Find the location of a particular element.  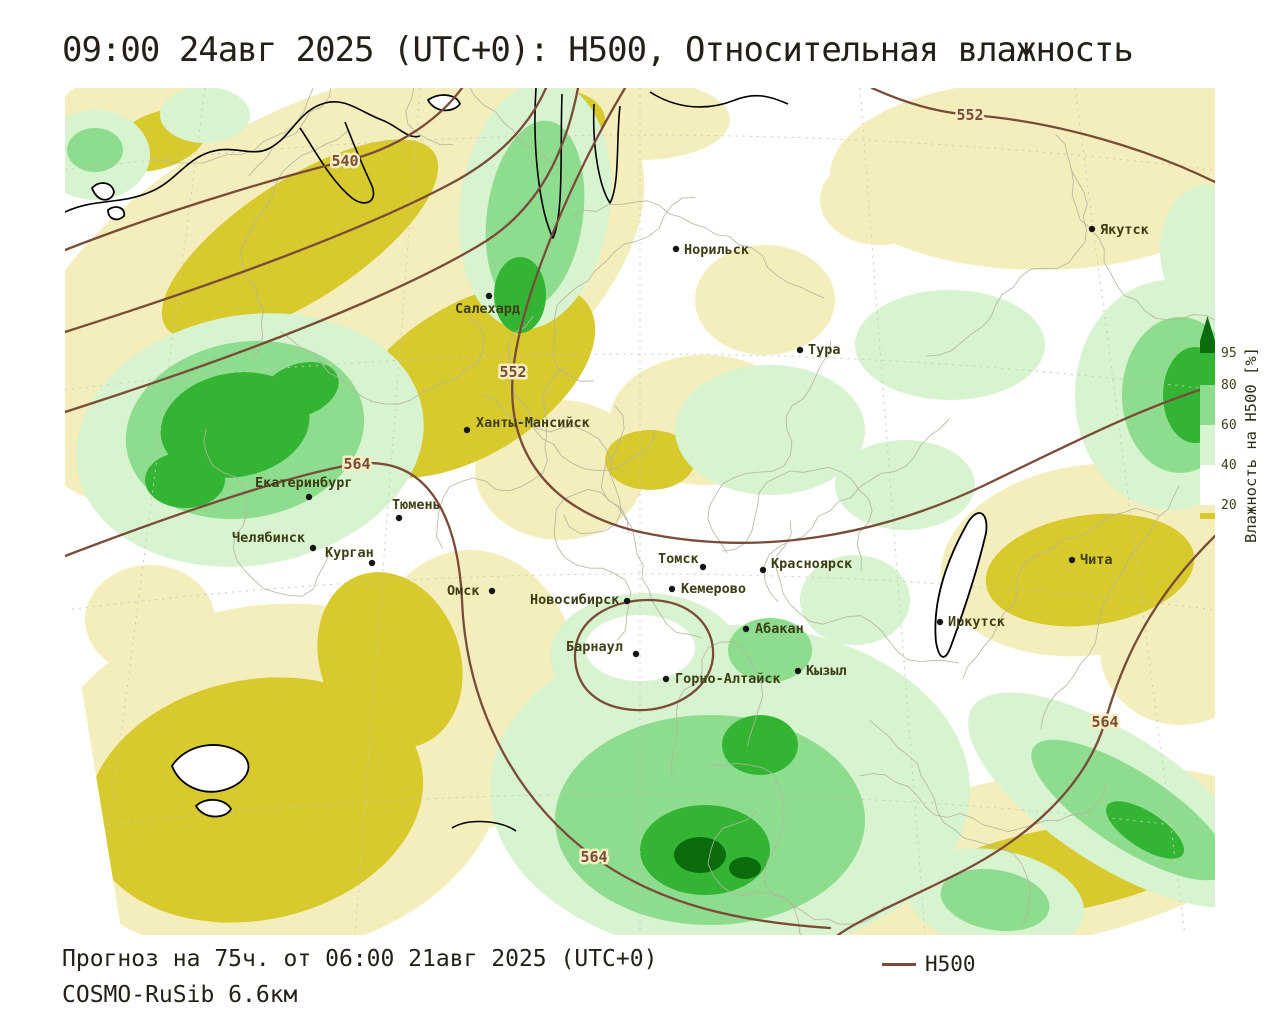

city-marker: Красноярск is located at coordinates (805, 565).